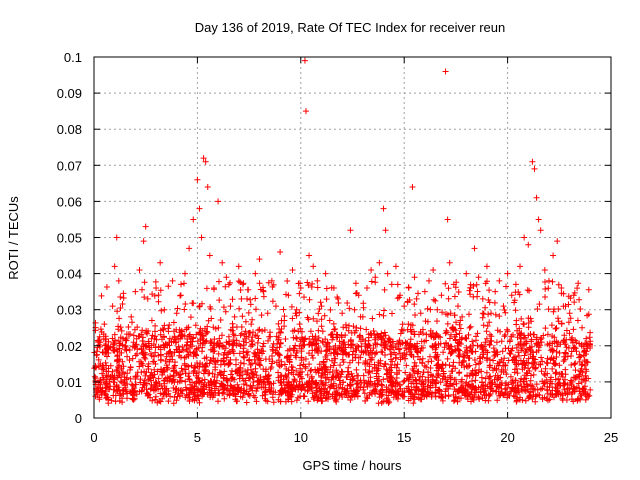 This screenshot has height=480, width=640. What do you see at coordinates (69, 93) in the screenshot?
I see `y-tick-label: 0.09` at bounding box center [69, 93].